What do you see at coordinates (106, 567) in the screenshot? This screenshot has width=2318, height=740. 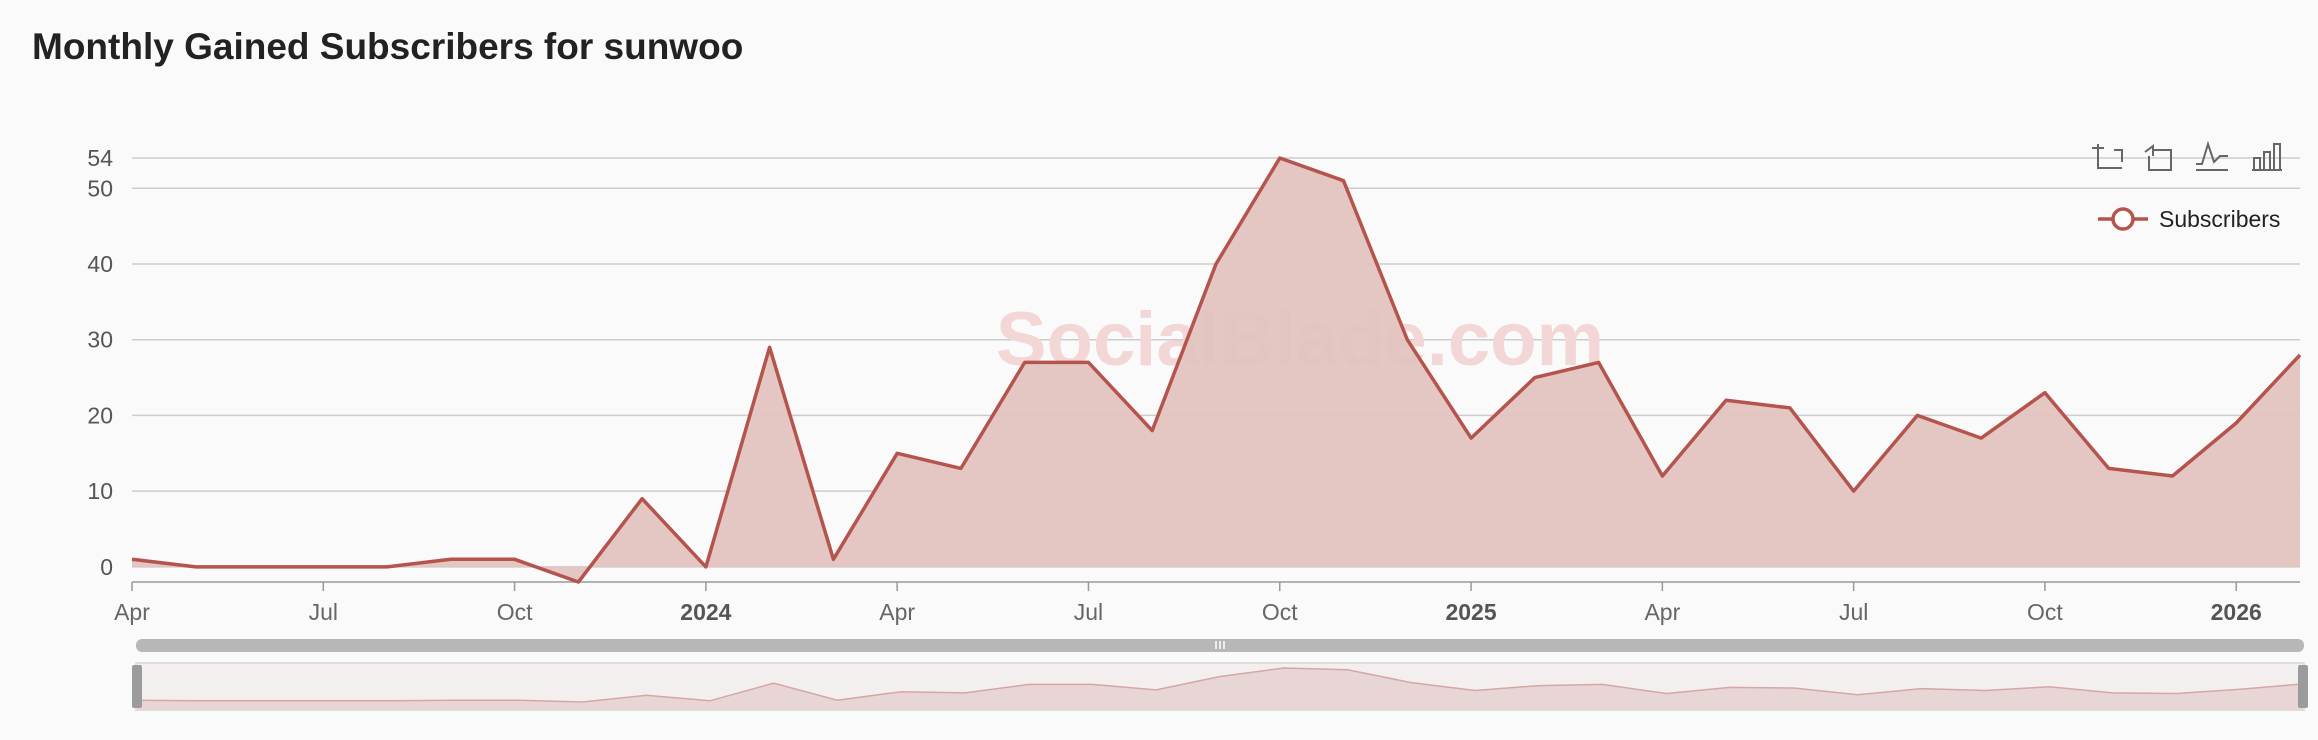 I see `y-tick-label: 0` at bounding box center [106, 567].